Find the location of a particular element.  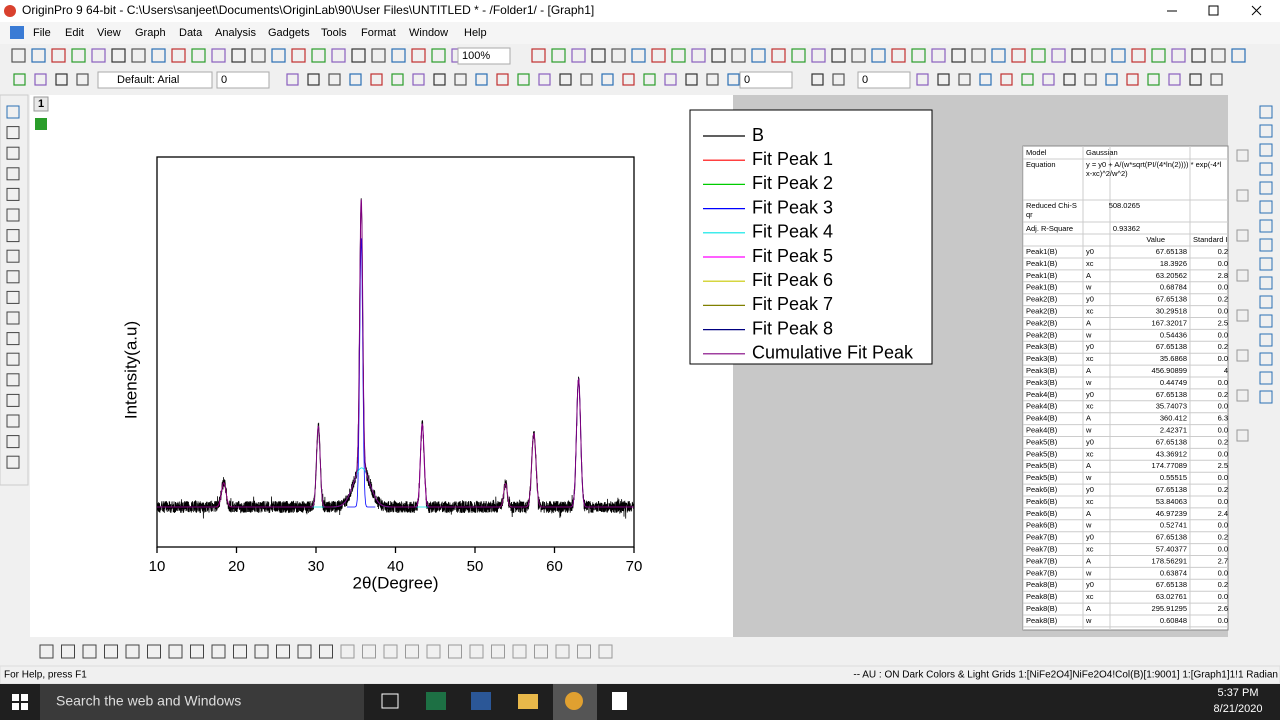

menu-item: Format is located at coordinates (378, 33).